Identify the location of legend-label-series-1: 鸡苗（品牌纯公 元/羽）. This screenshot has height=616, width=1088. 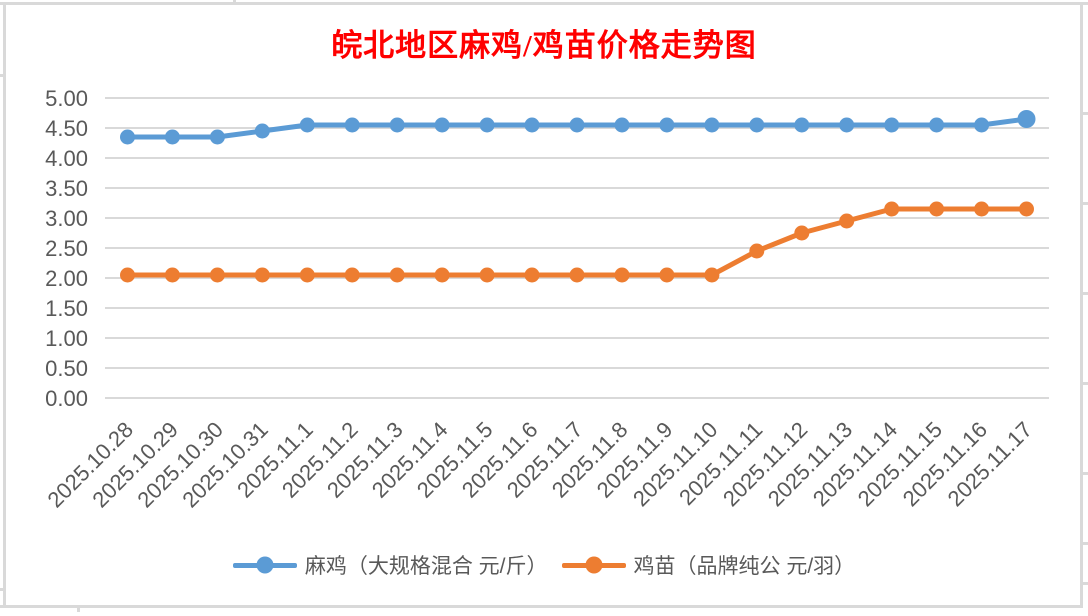
(744, 566).